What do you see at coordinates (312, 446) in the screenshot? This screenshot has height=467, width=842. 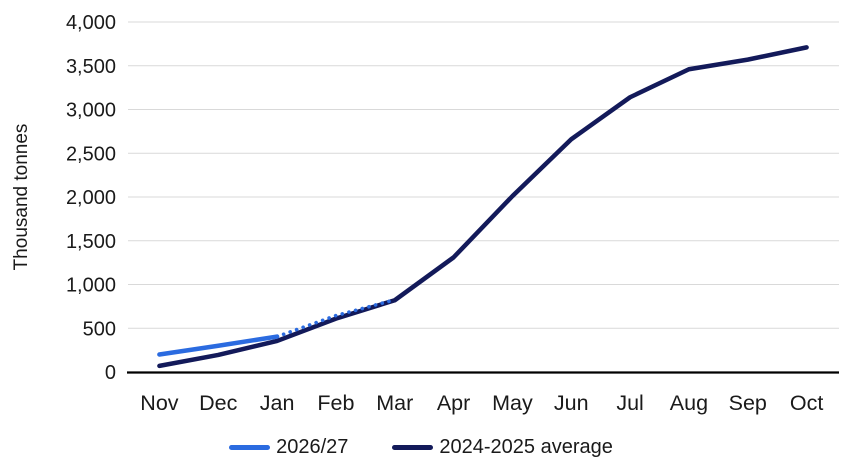 I see `legend-label: 2026/27` at bounding box center [312, 446].